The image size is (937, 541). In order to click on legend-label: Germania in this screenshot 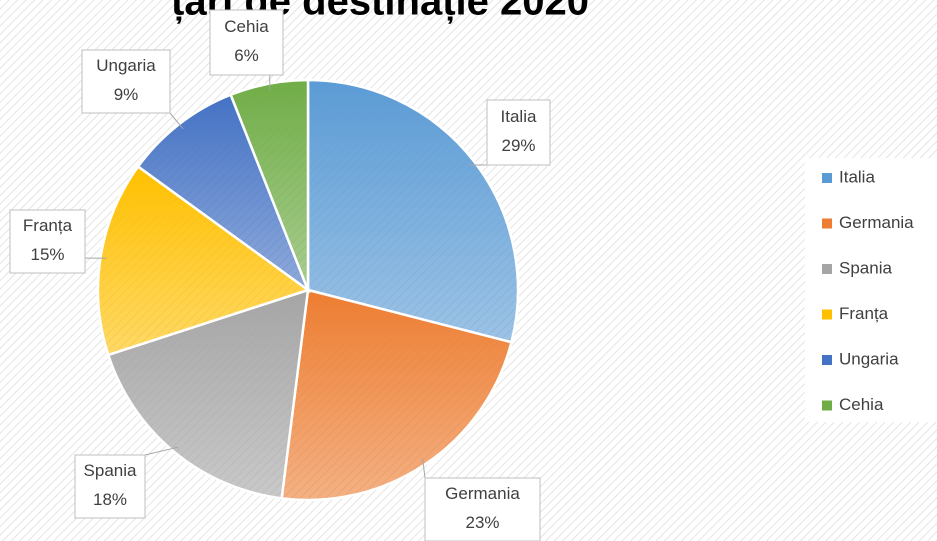, I will do `click(876, 222)`.